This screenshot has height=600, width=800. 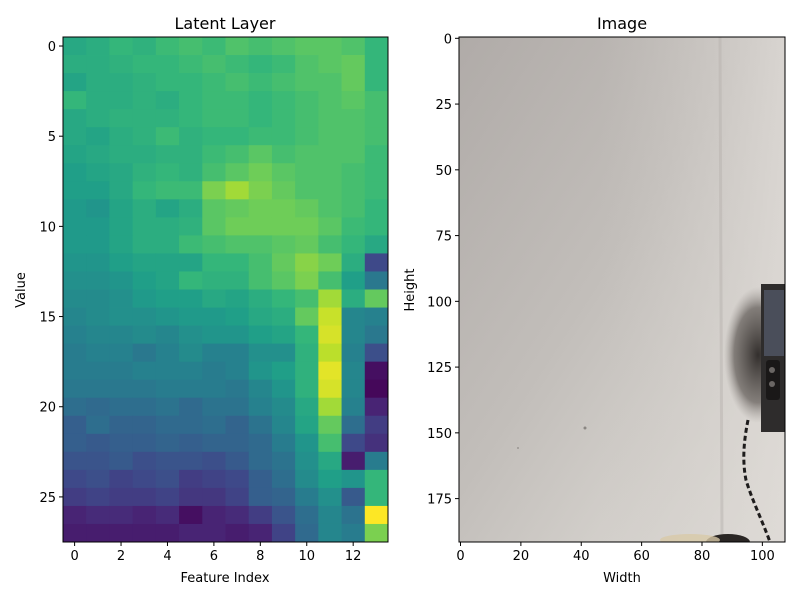 What do you see at coordinates (225, 23) in the screenshot?
I see `heatmap-title: Latent Layer` at bounding box center [225, 23].